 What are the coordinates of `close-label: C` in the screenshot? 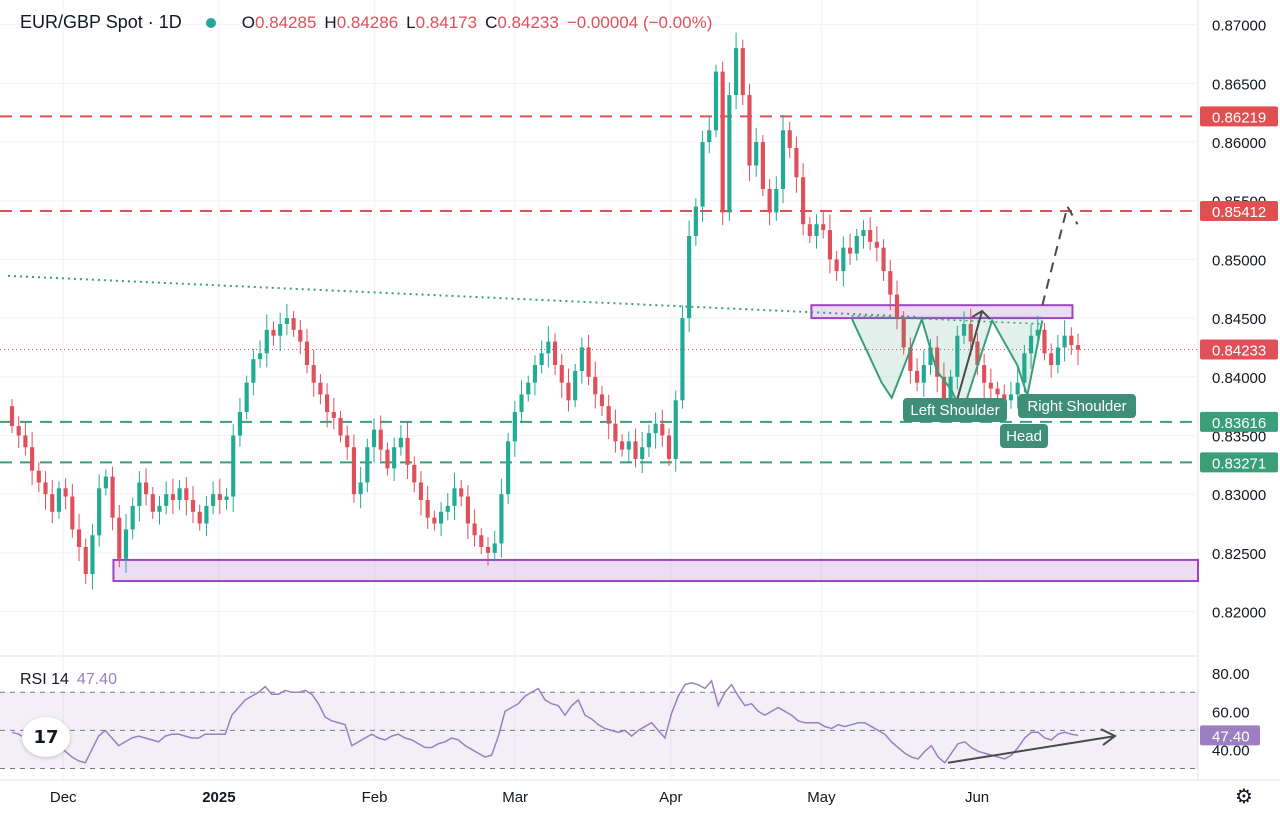 It's located at (491, 22).